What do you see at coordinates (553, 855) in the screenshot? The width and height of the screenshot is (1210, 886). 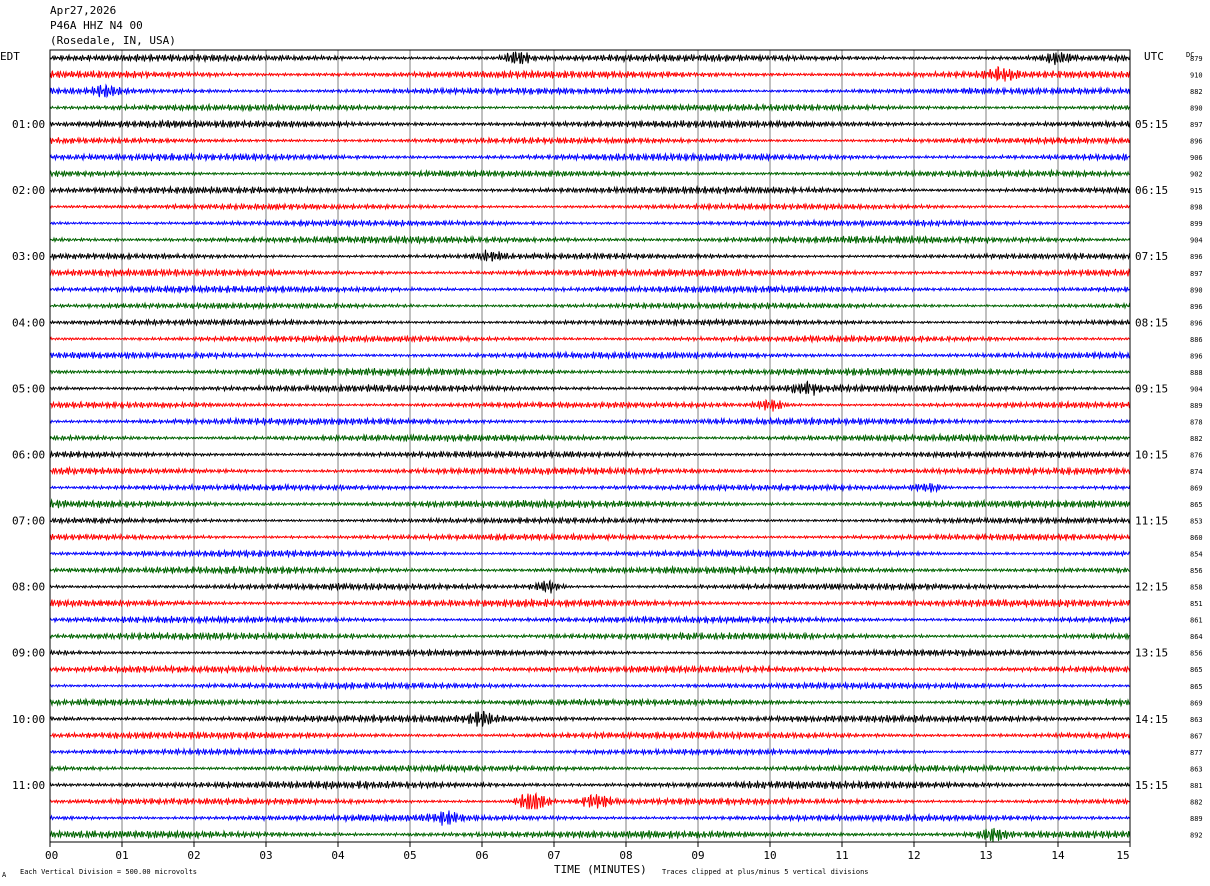 I see `x-tick-label-07: 07` at bounding box center [553, 855].